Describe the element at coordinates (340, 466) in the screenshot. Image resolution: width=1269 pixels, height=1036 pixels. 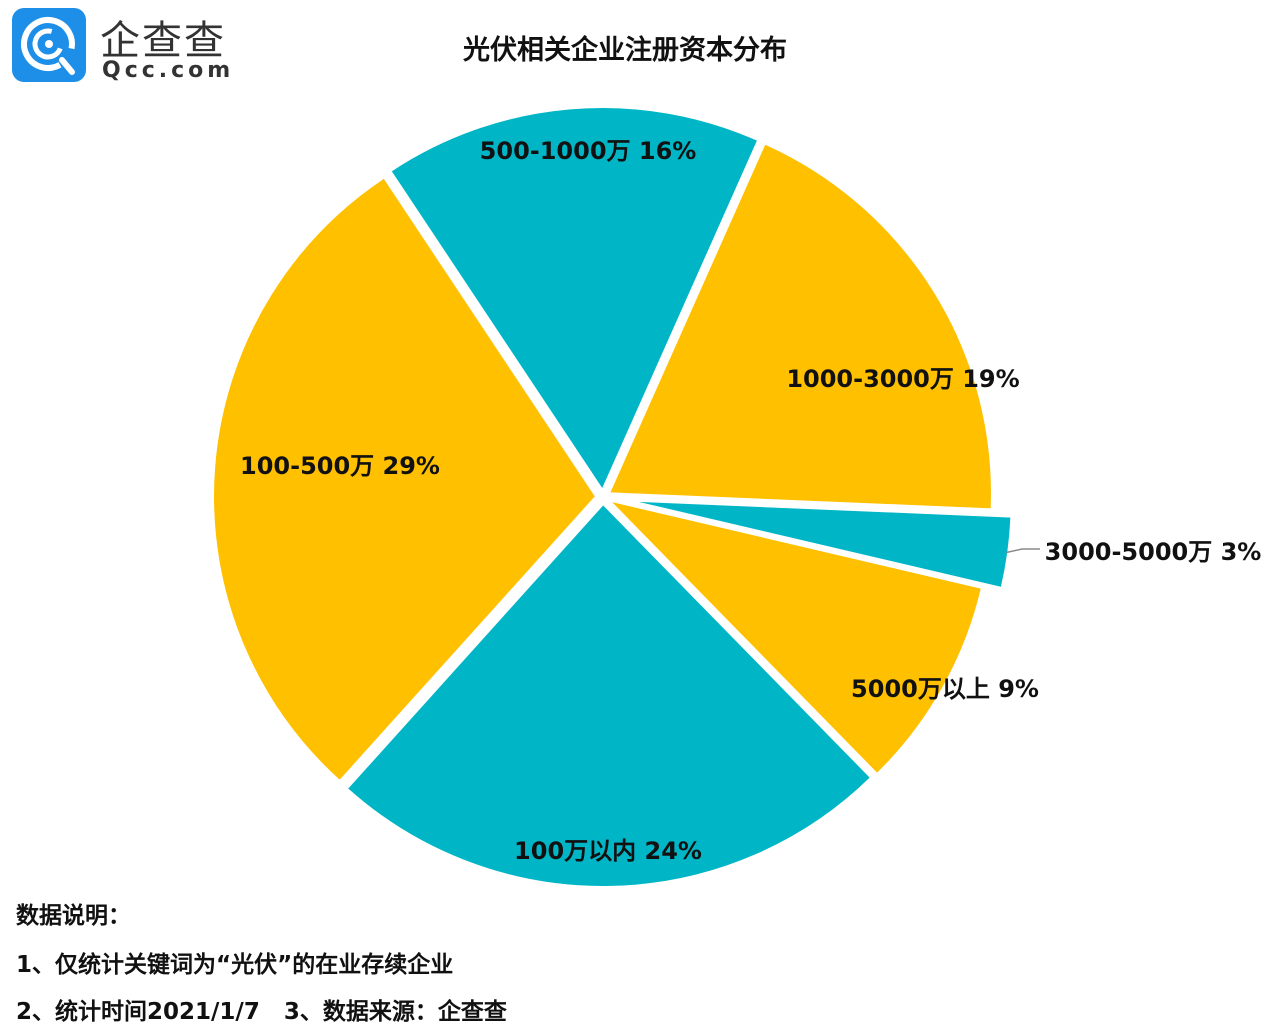
I see `data-label-5: 100-500万 29%` at that location.